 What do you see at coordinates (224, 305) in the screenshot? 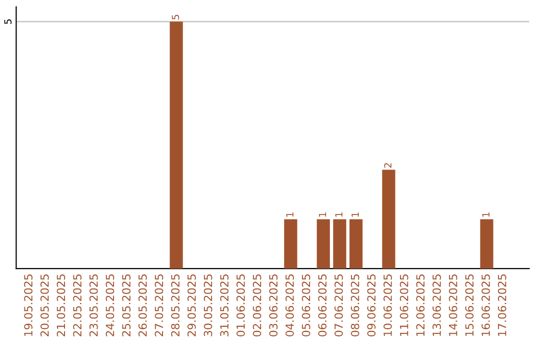
I see `x-tick-label: 31.05.2025` at bounding box center [224, 305].